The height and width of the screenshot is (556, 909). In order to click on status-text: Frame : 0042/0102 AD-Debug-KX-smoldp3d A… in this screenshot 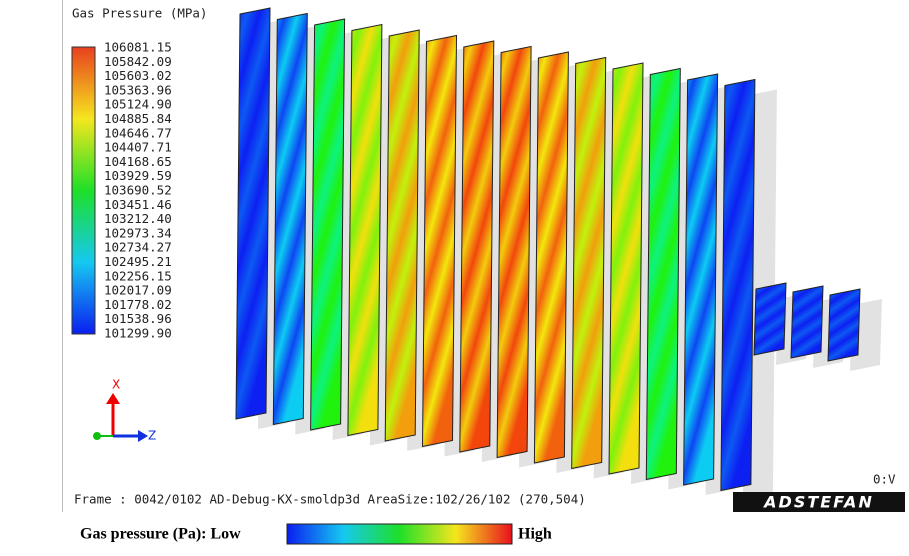, I will do `click(330, 499)`.